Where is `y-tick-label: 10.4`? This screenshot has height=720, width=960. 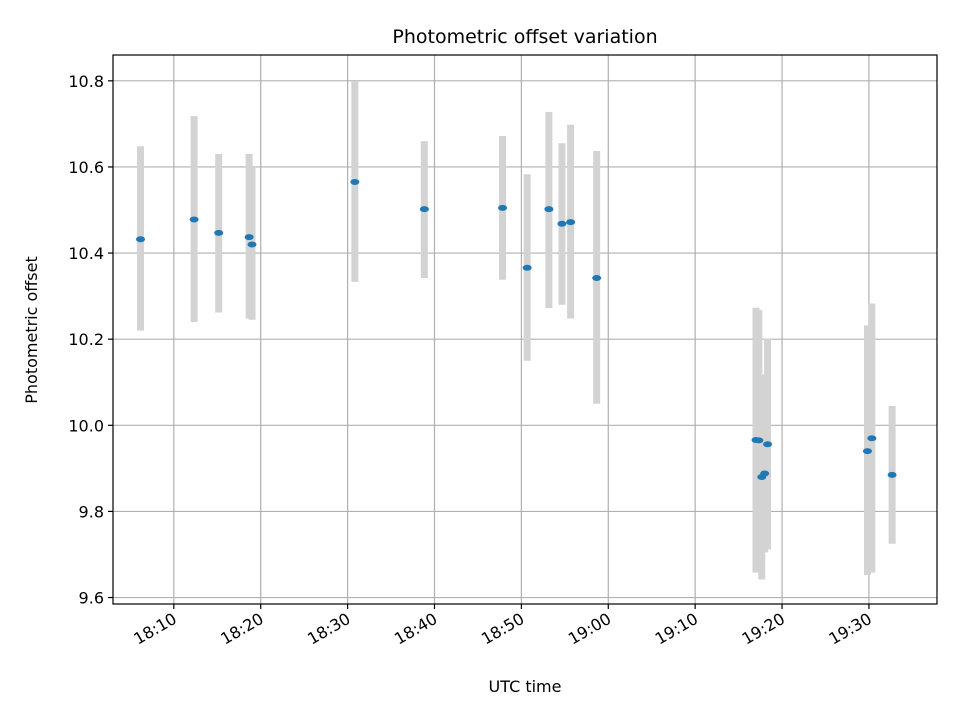
y-tick-label: 10.4 is located at coordinates (86, 253).